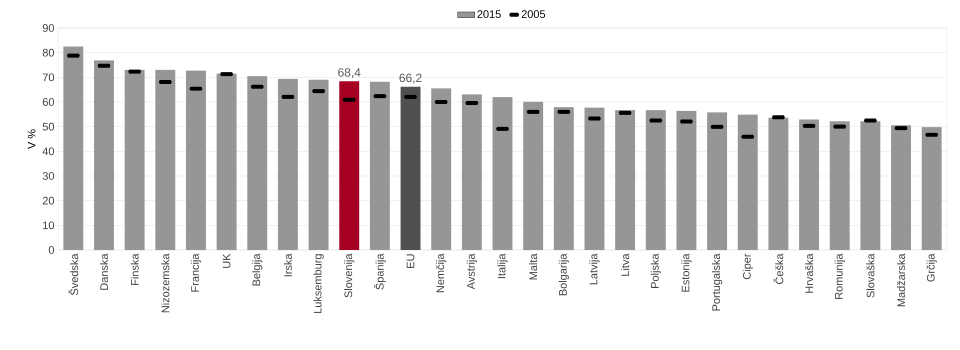 The height and width of the screenshot is (350, 960). What do you see at coordinates (594, 269) in the screenshot?
I see `x-tick-label: Latvija` at bounding box center [594, 269].